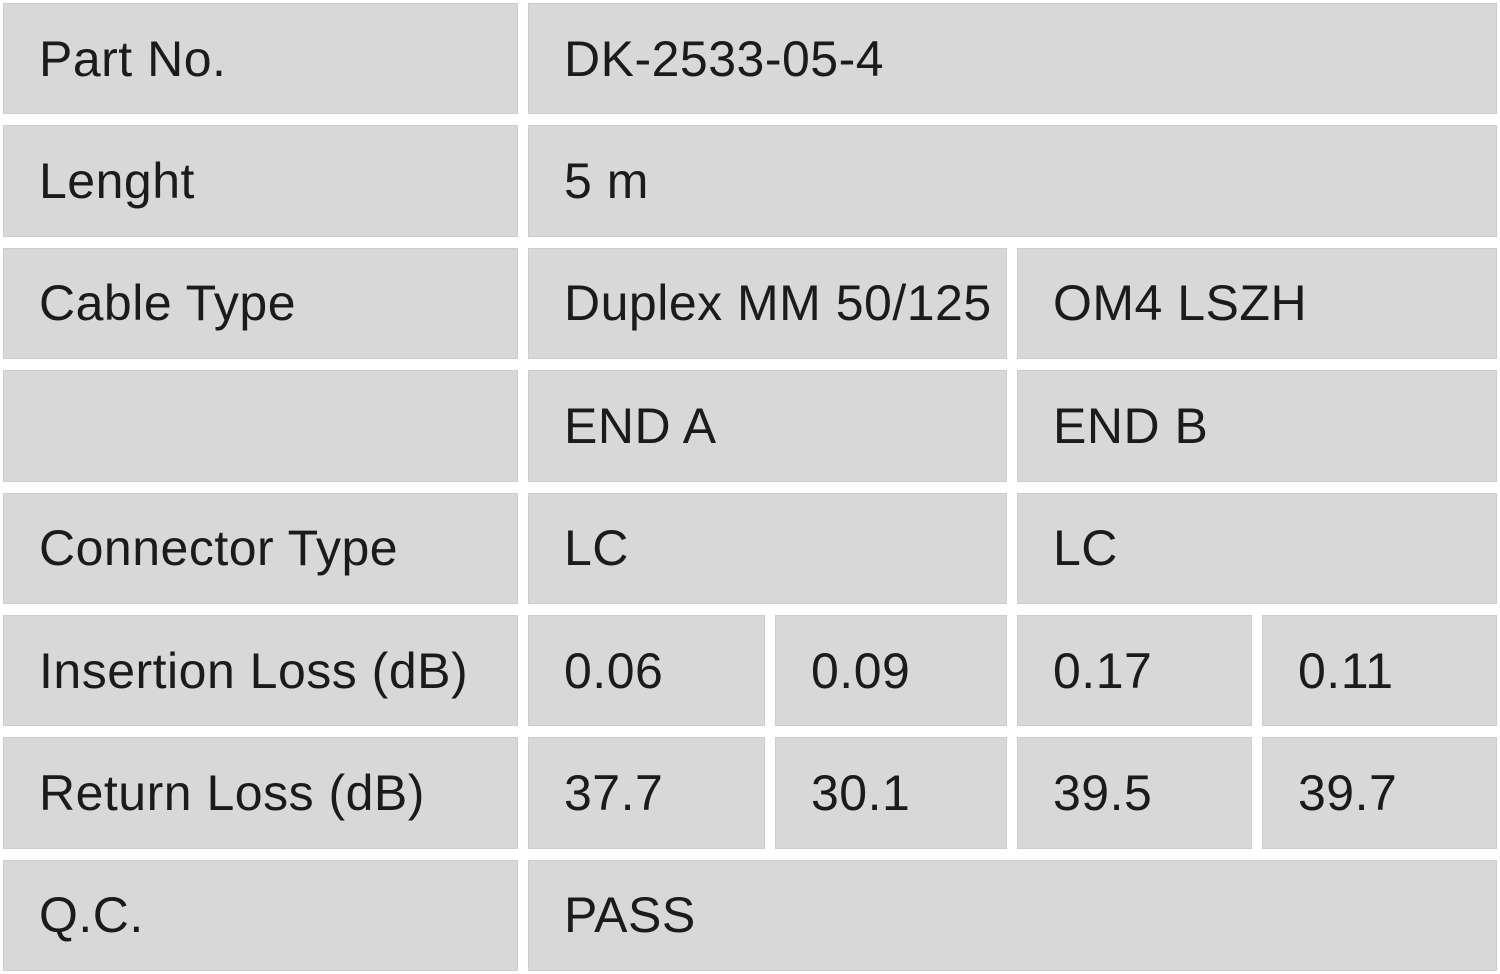  Describe the element at coordinates (260, 59) in the screenshot. I see `part-no-label-cell: Part No.` at that location.